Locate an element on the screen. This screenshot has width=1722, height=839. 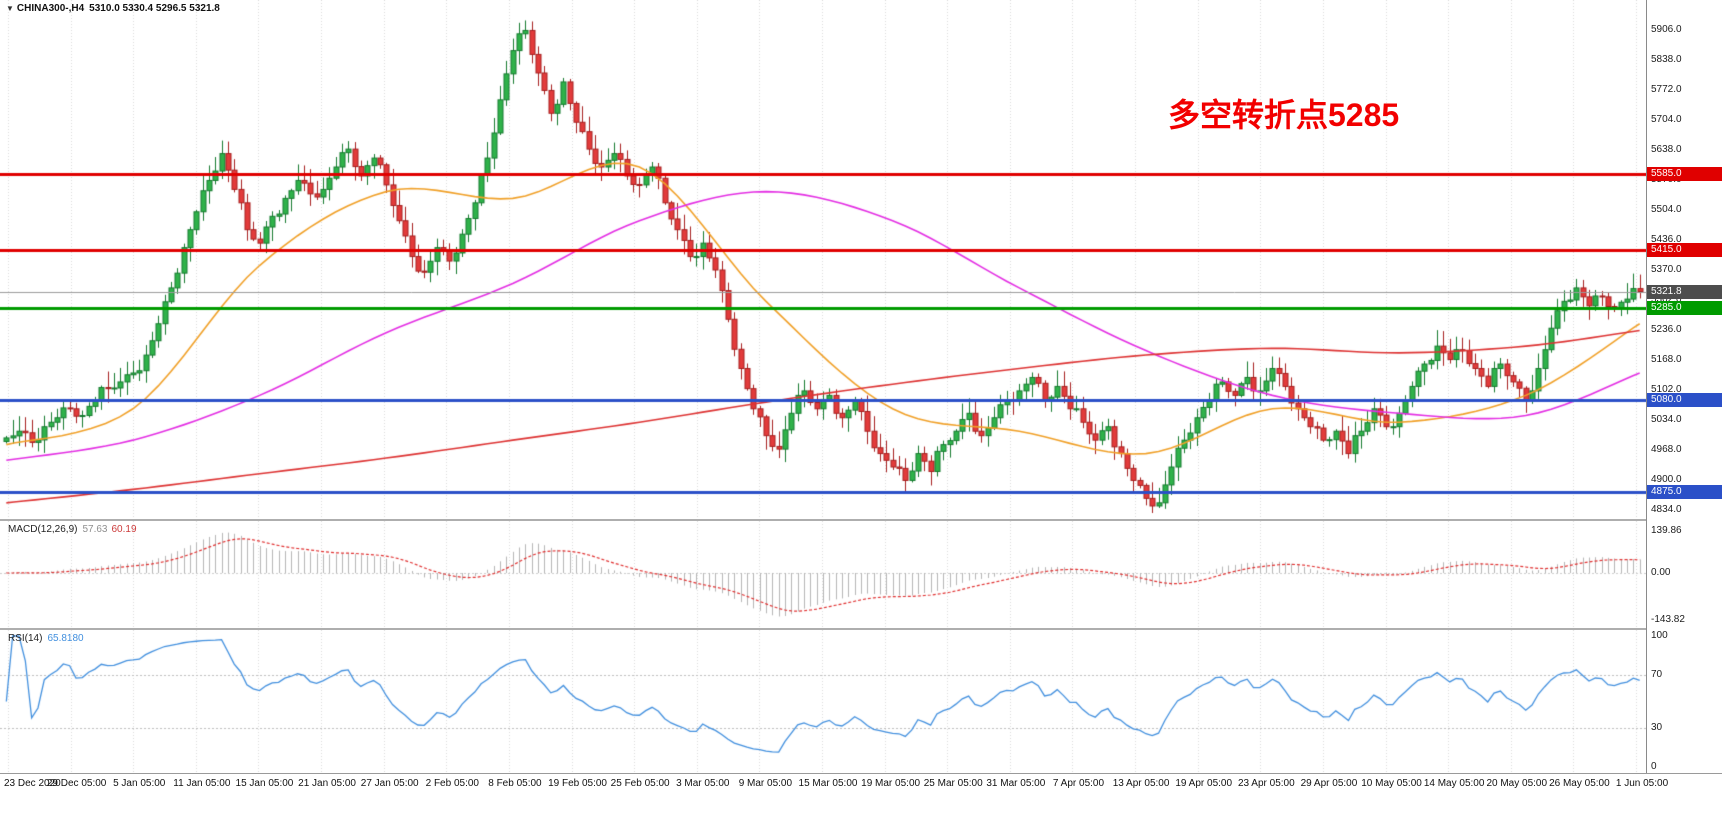
macd-name-label: MACD(12,26,9) is located at coordinates (43, 529).